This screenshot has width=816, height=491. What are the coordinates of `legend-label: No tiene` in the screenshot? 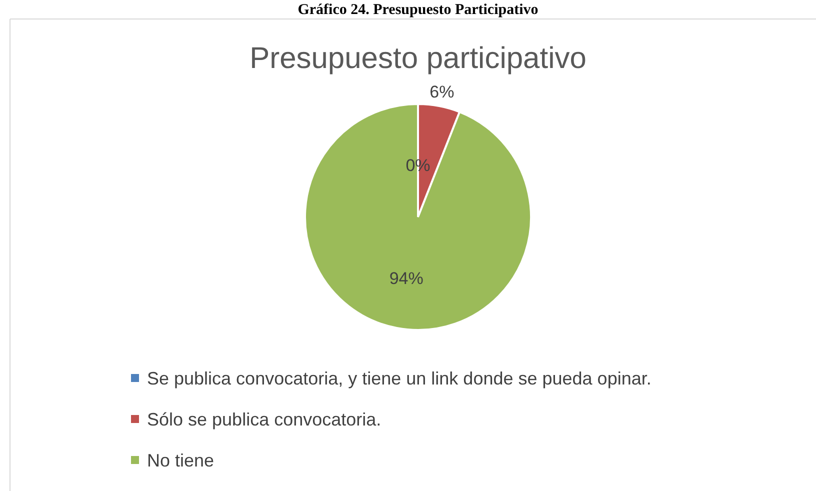 It's located at (180, 460).